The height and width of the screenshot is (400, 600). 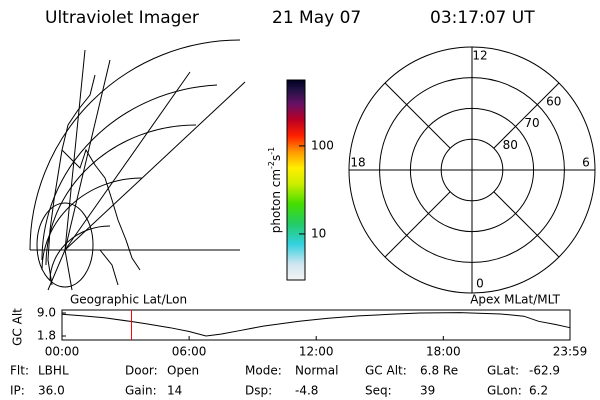 I want to click on plot-frame, so click(x=316, y=325).